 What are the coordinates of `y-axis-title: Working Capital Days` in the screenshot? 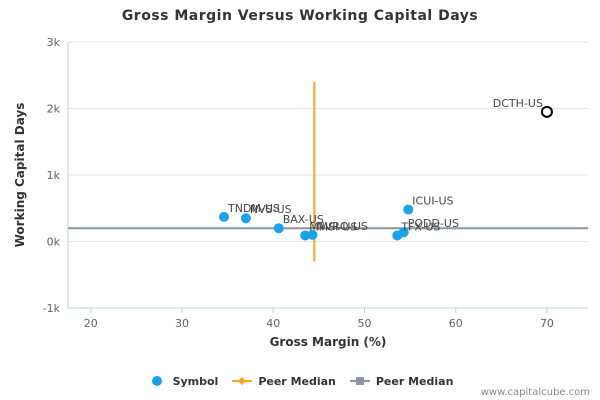 It's located at (20, 175).